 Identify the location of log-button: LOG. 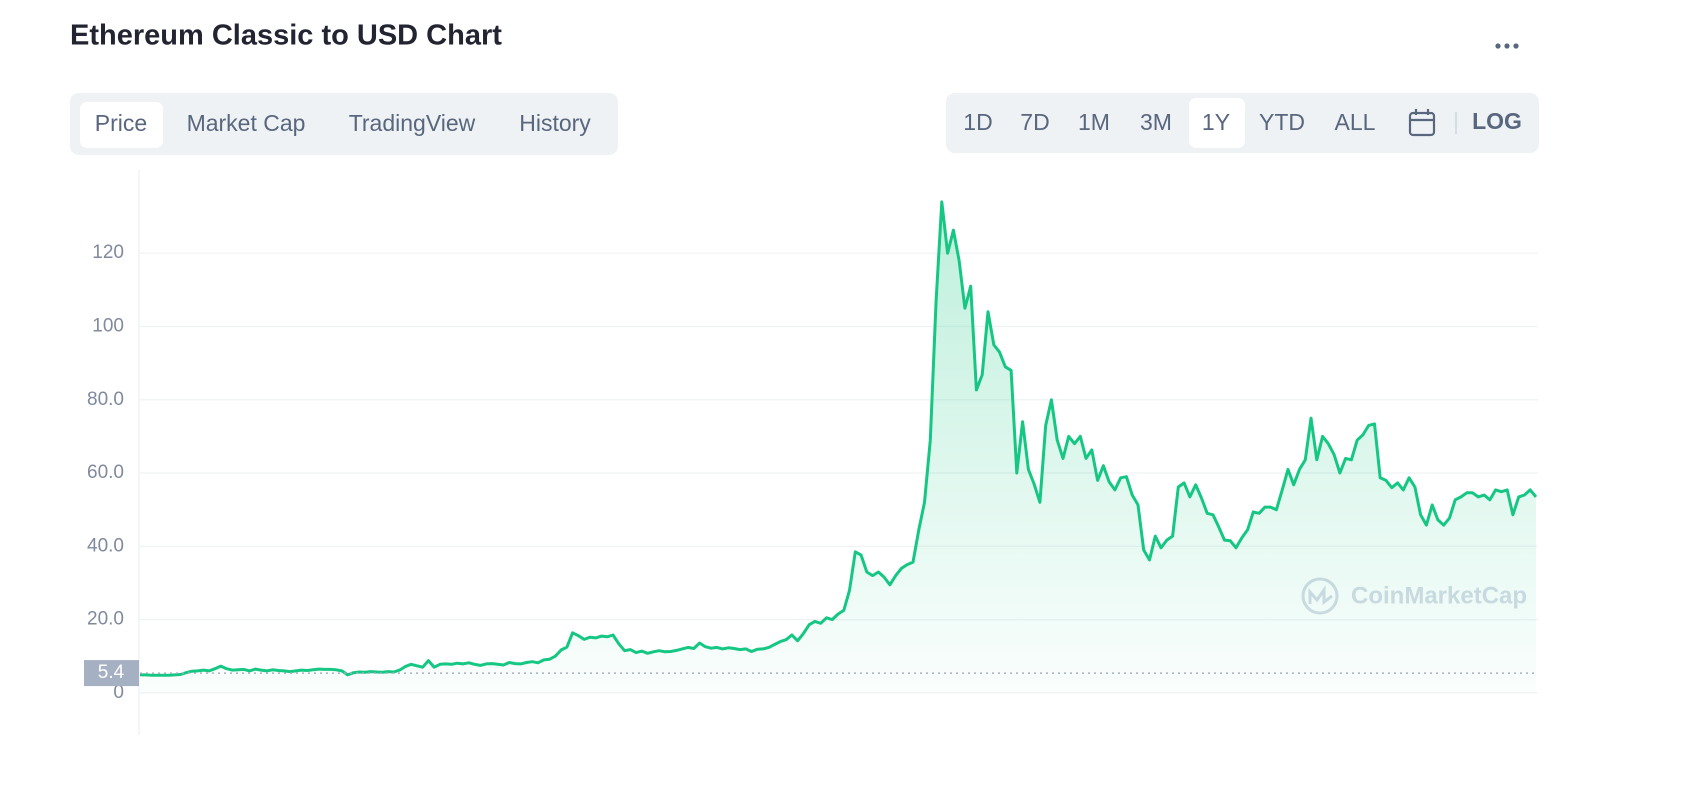
(1497, 121).